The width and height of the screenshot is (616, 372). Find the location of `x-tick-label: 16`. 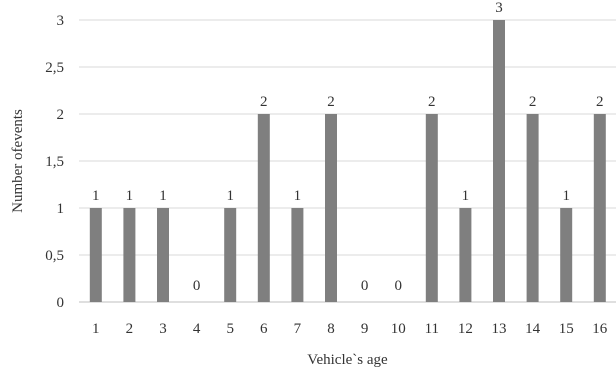

x-tick-label: 16 is located at coordinates (600, 329).